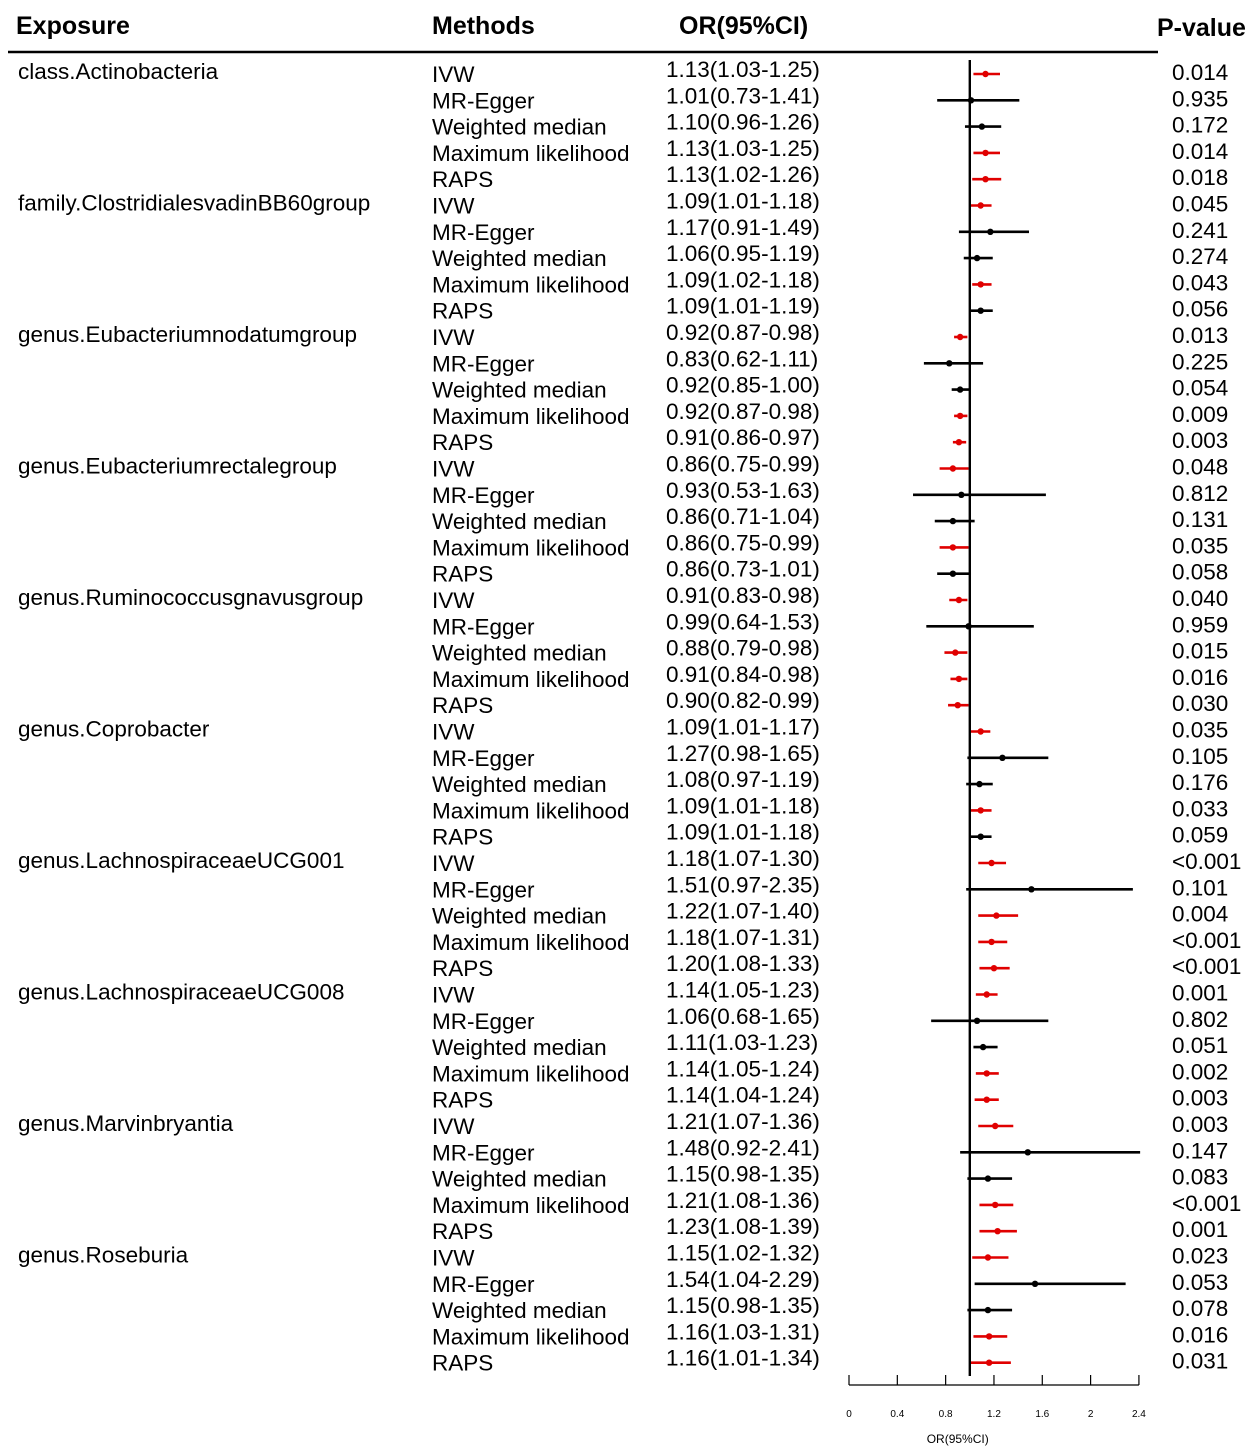  I want to click on p-value-label: 0.015, so click(1200, 651).